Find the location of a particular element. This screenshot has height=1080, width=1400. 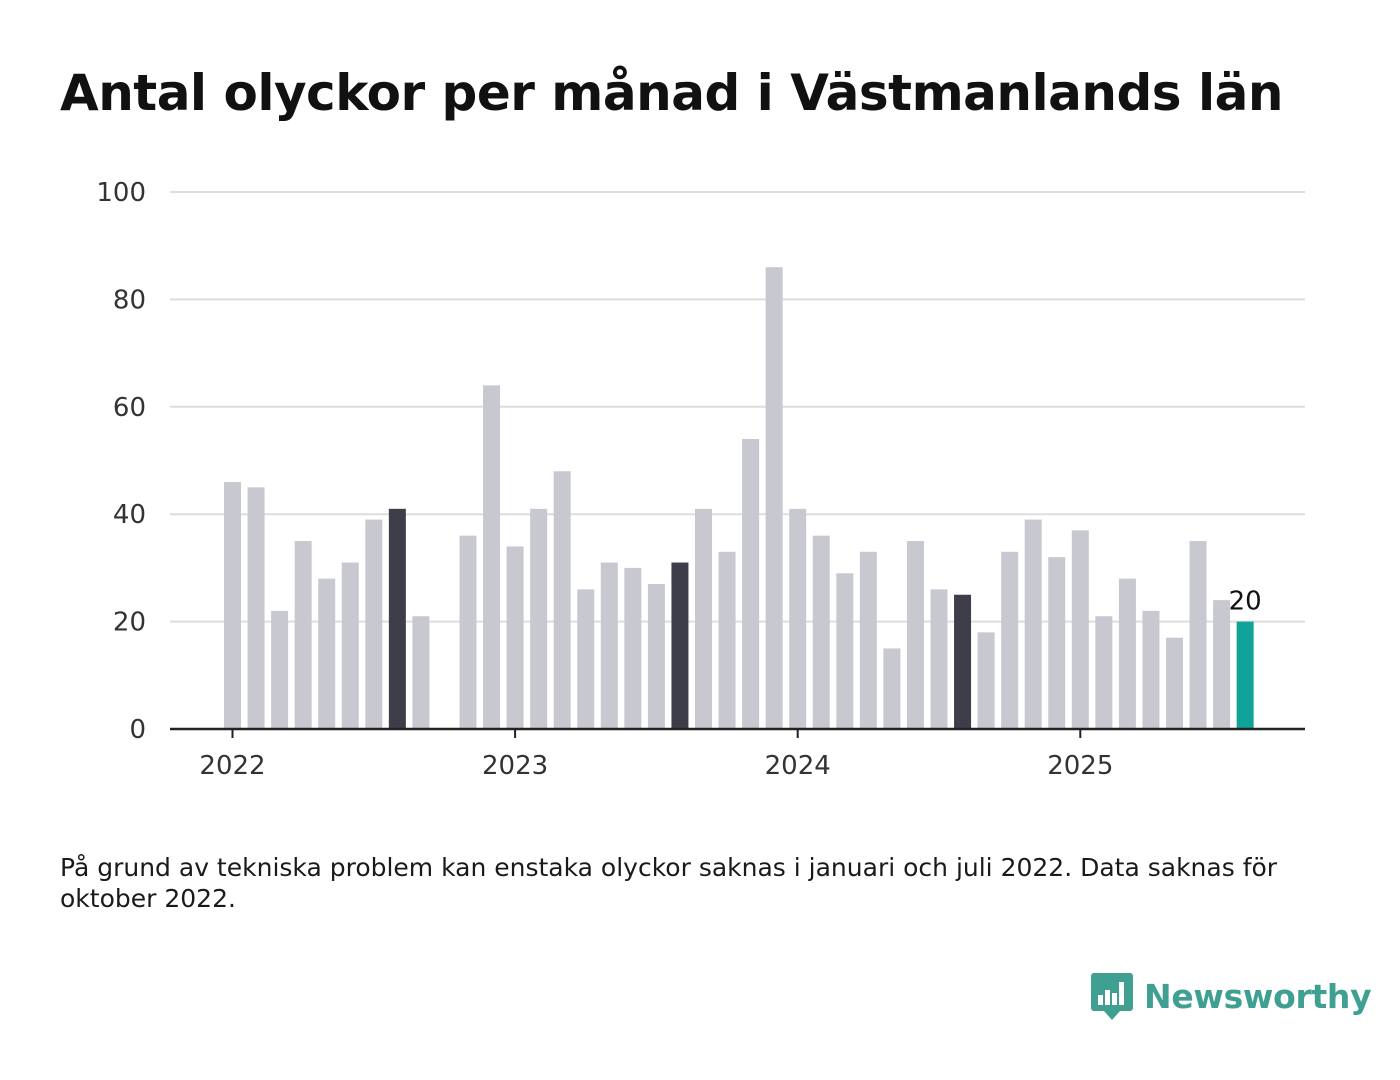

newsworthy-logo-icon is located at coordinates (1112, 996).